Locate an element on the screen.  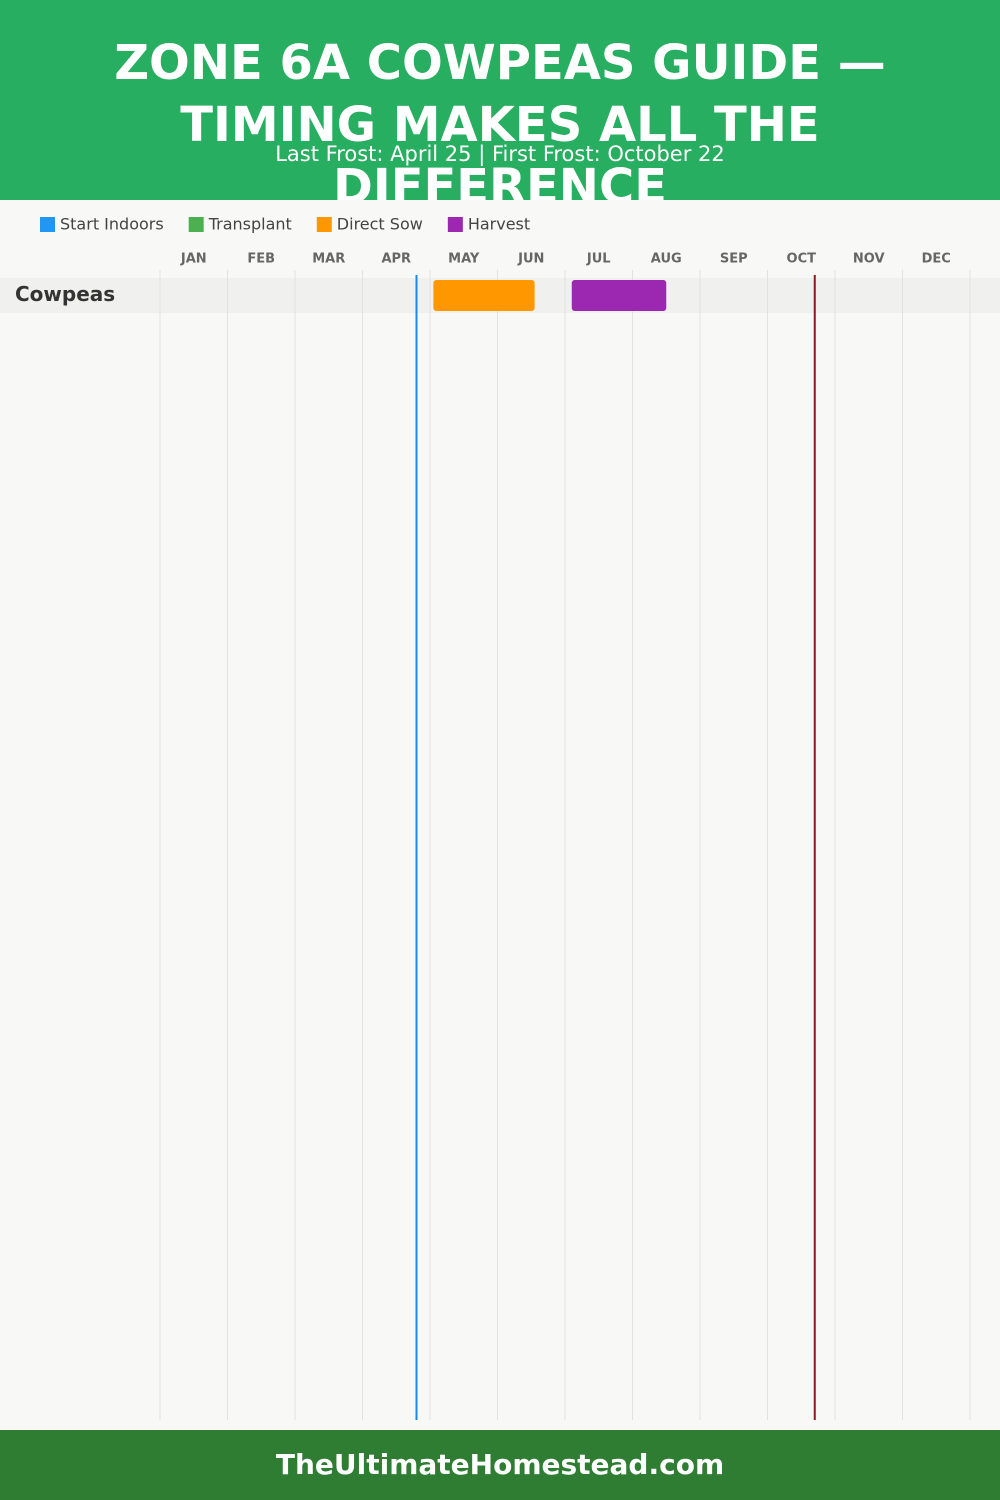
legend-label: Start Indoors is located at coordinates (112, 224).